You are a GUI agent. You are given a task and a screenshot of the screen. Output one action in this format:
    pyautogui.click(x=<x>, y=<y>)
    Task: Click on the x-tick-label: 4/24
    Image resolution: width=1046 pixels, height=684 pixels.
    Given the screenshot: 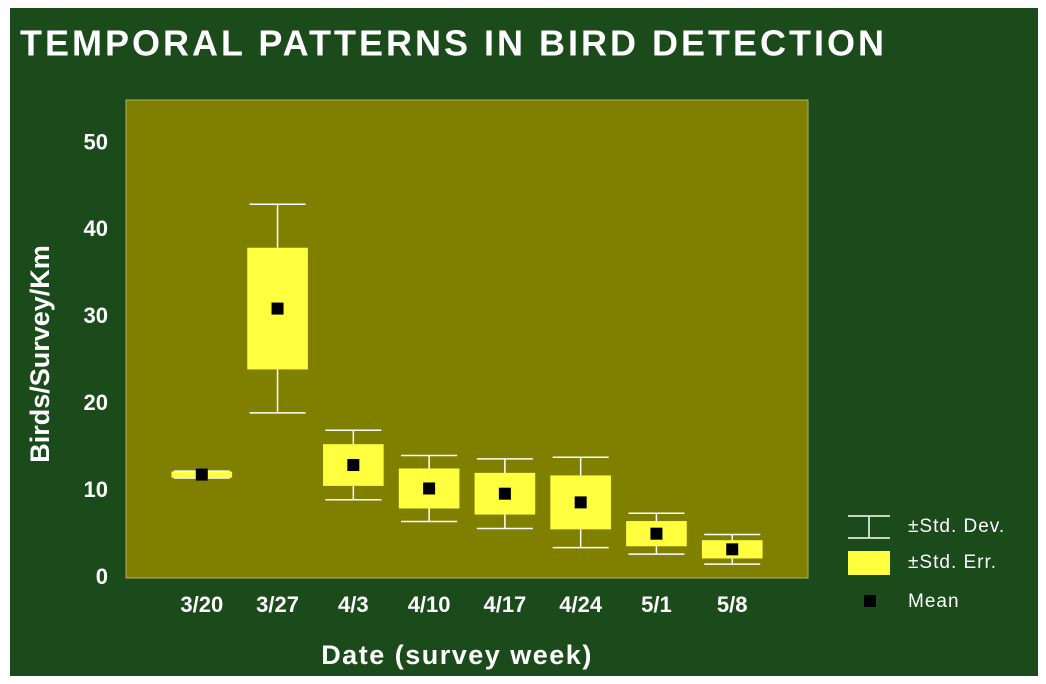 What is the action you would take?
    pyautogui.click(x=581, y=604)
    